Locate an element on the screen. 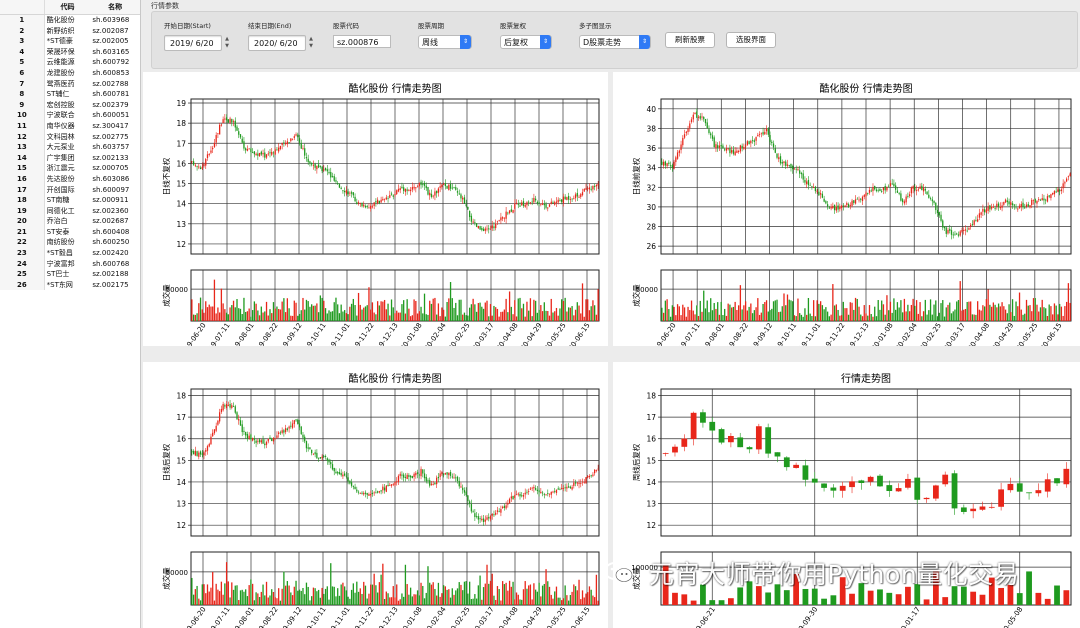 This screenshot has height=628, width=1080. table-row: 1 酷化股份 sh.603968 is located at coordinates (70, 20).